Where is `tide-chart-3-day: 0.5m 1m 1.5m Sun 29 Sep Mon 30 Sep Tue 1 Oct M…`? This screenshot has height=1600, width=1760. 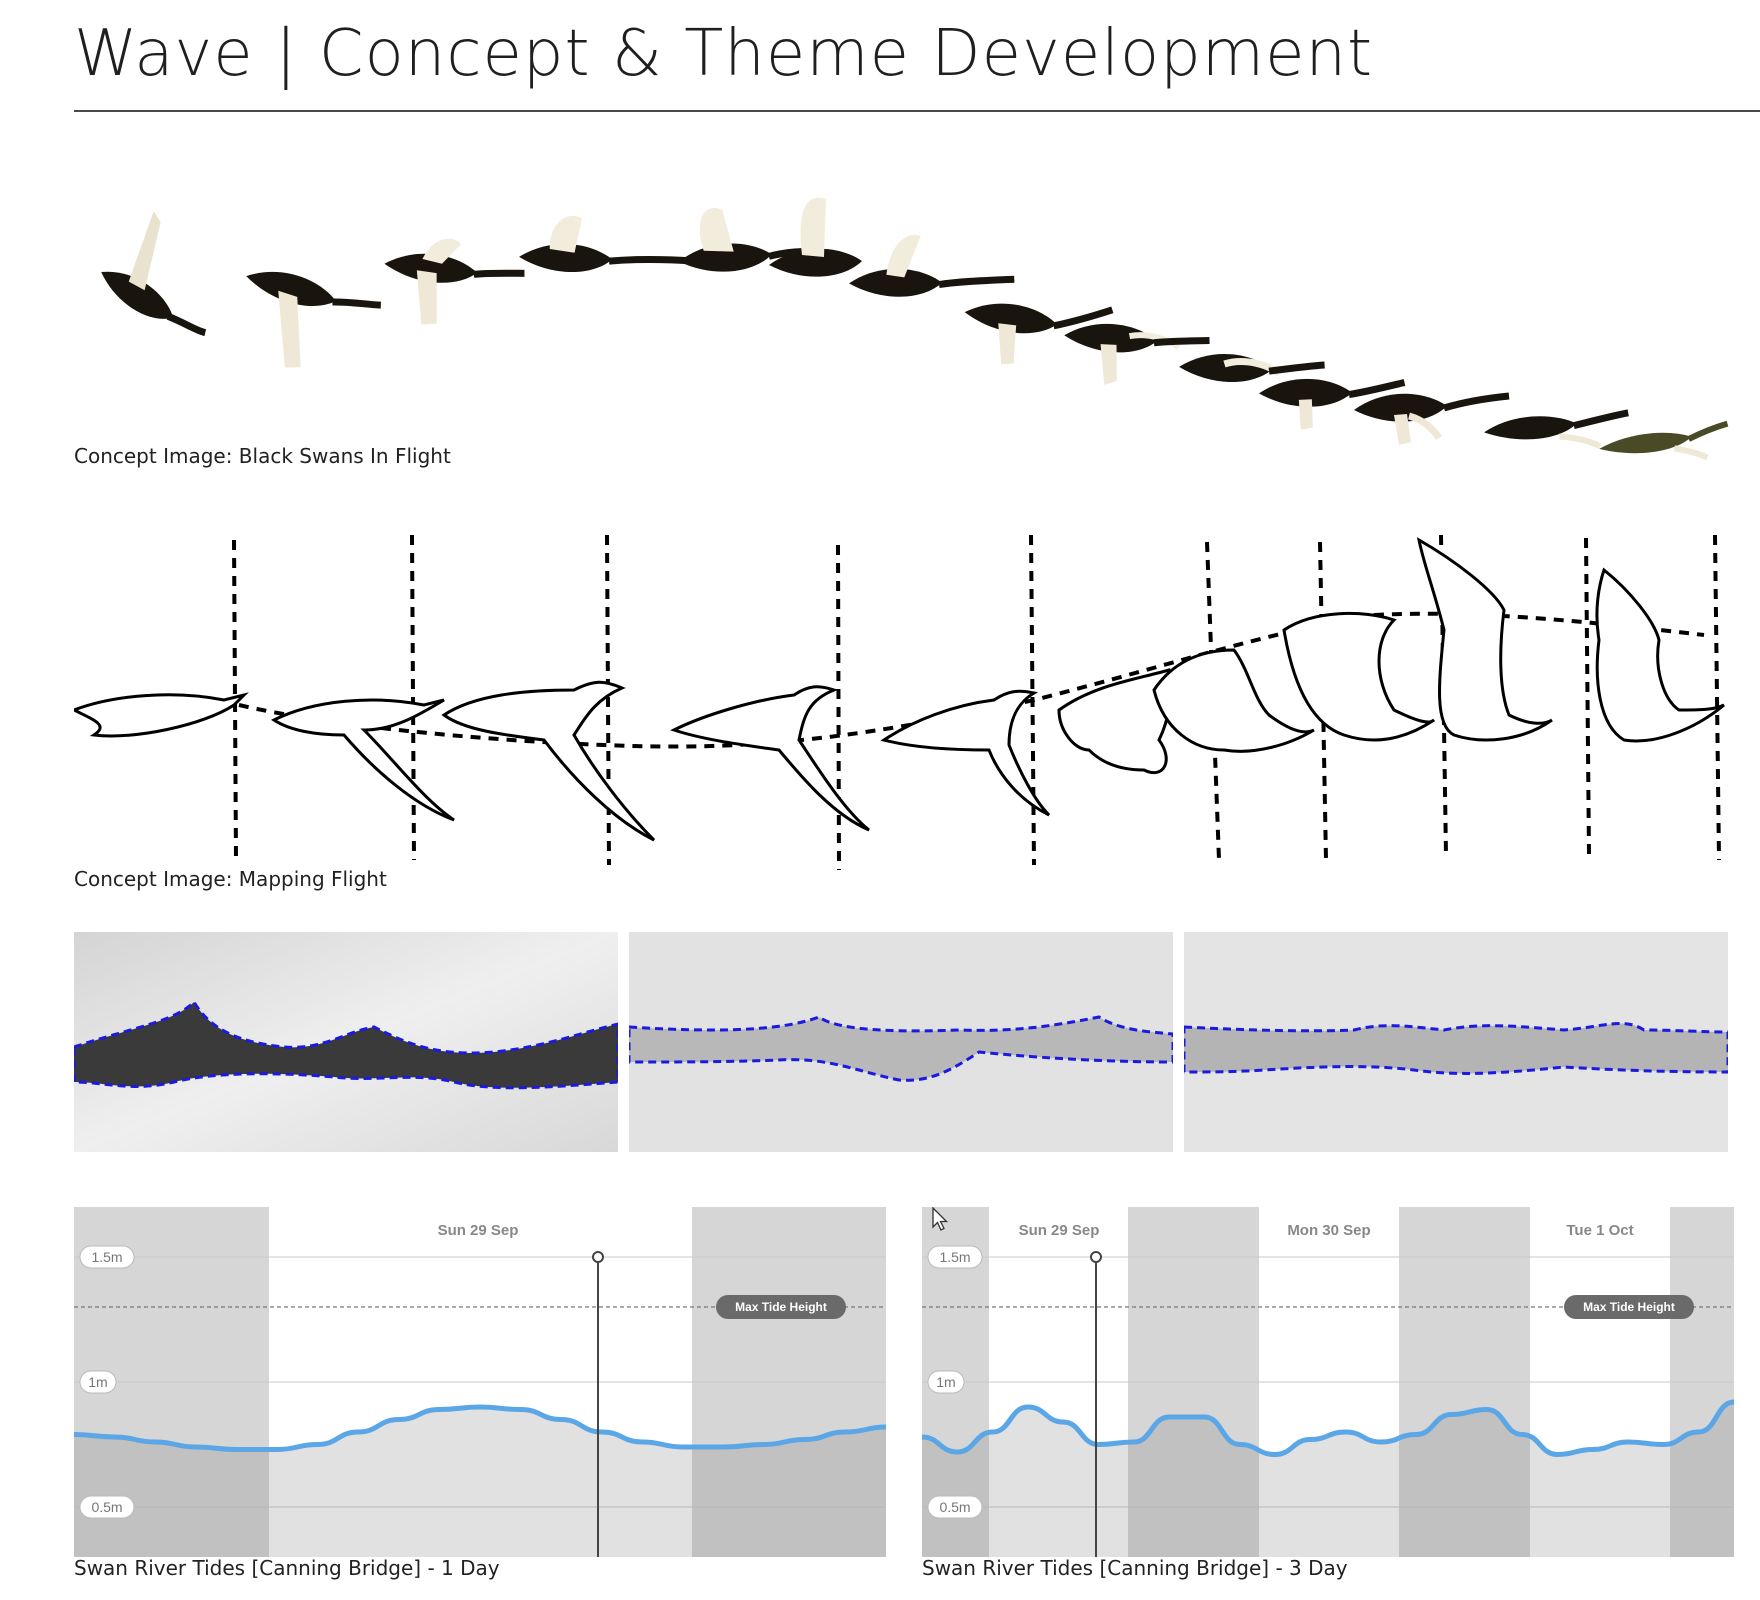
tide-chart-3-day: 0.5m 1m 1.5m Sun 29 Sep Mon 30 Sep Tue 1 Oct M… is located at coordinates (1328, 1382).